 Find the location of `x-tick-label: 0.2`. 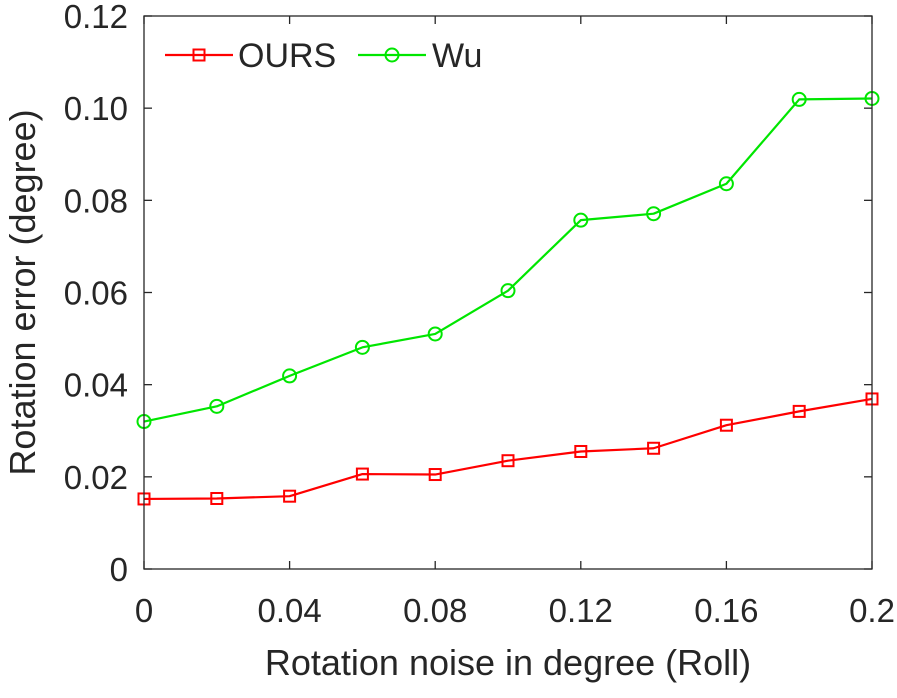

x-tick-label: 0.2 is located at coordinates (872, 610).